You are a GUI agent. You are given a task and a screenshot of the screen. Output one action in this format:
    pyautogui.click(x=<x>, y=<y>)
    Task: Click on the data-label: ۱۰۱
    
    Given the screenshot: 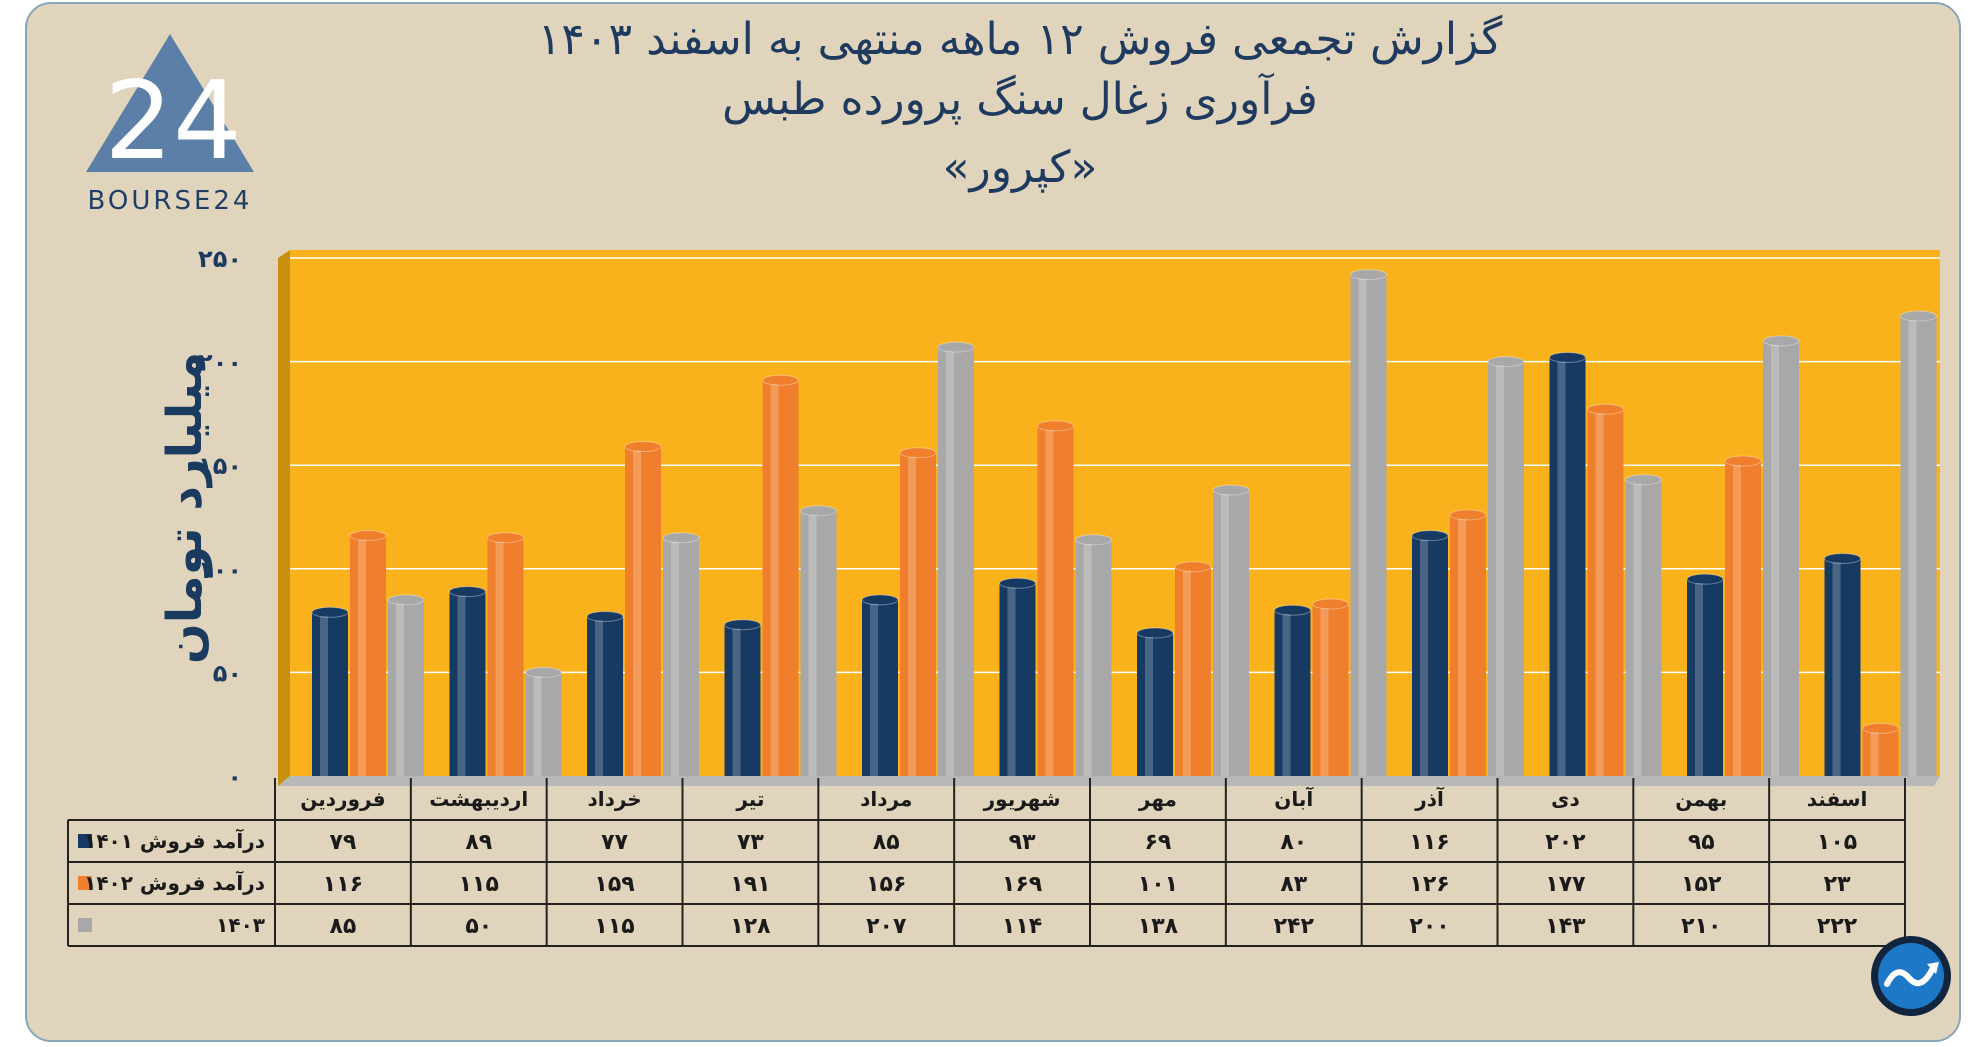 What is the action you would take?
    pyautogui.click(x=1158, y=884)
    